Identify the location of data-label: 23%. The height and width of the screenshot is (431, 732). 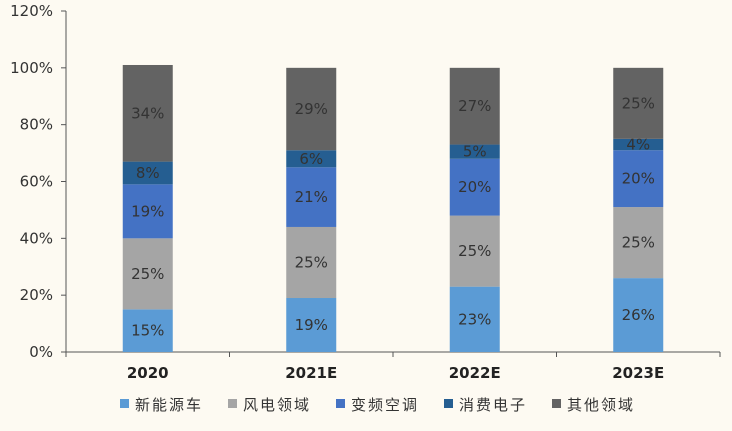
(474, 319).